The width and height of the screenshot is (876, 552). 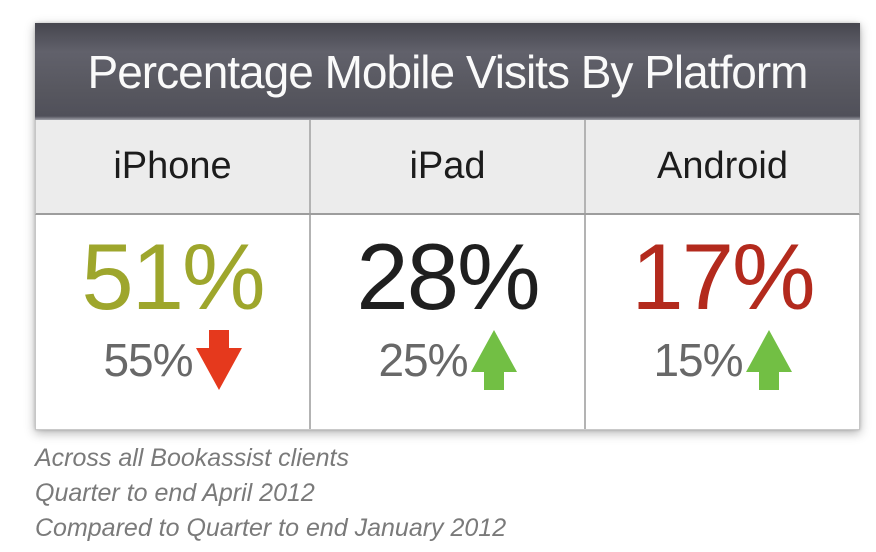 I want to click on ipad-previous-percentage: 25%, so click(x=423, y=359).